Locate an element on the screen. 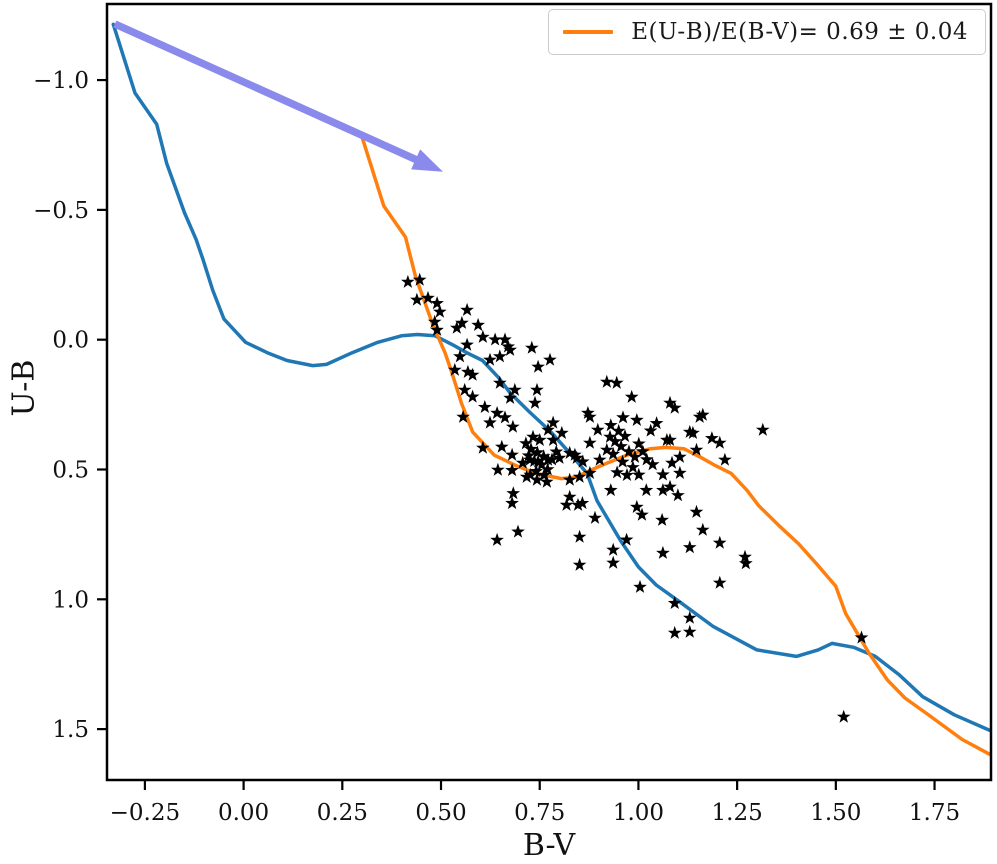 Image resolution: width=997 pixels, height=864 pixels. y-tick-label: 1.5 is located at coordinates (70, 730).